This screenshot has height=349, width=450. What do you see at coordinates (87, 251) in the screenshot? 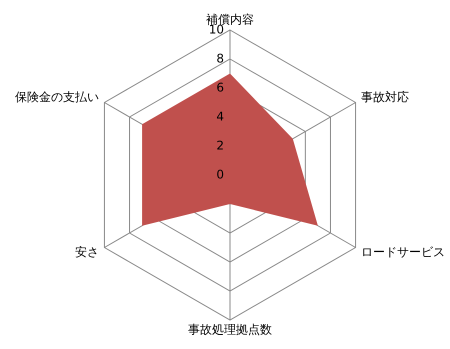
I see `spoke-label: 安さ` at bounding box center [87, 251].